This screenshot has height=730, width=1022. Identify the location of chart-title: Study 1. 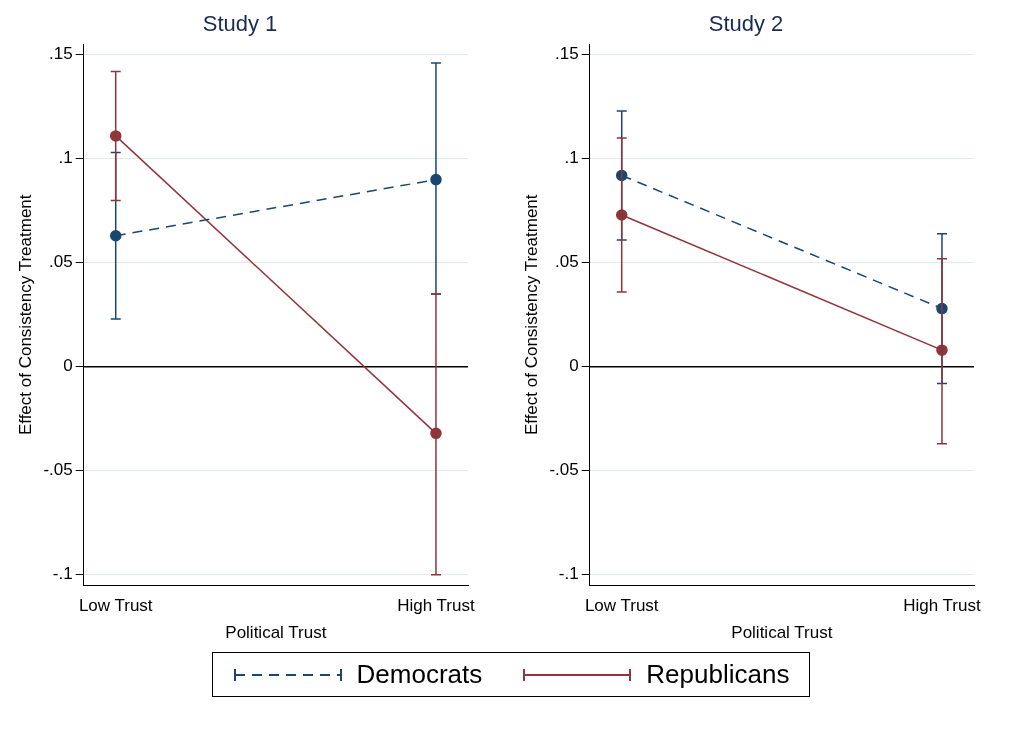
(240, 24).